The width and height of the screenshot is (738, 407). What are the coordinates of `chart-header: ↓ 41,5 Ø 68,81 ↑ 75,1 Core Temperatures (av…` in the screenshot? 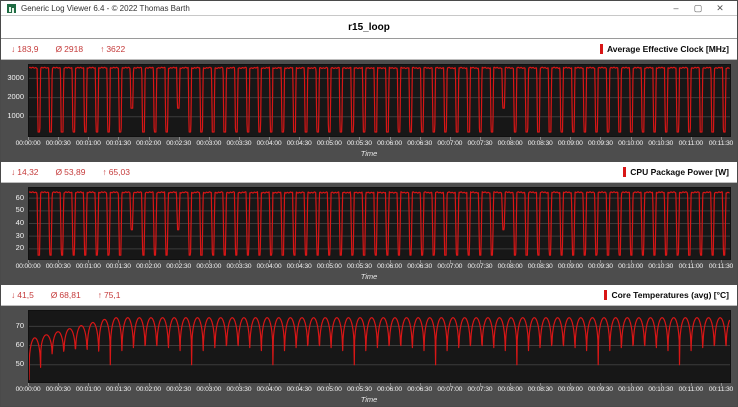 It's located at (369, 295).